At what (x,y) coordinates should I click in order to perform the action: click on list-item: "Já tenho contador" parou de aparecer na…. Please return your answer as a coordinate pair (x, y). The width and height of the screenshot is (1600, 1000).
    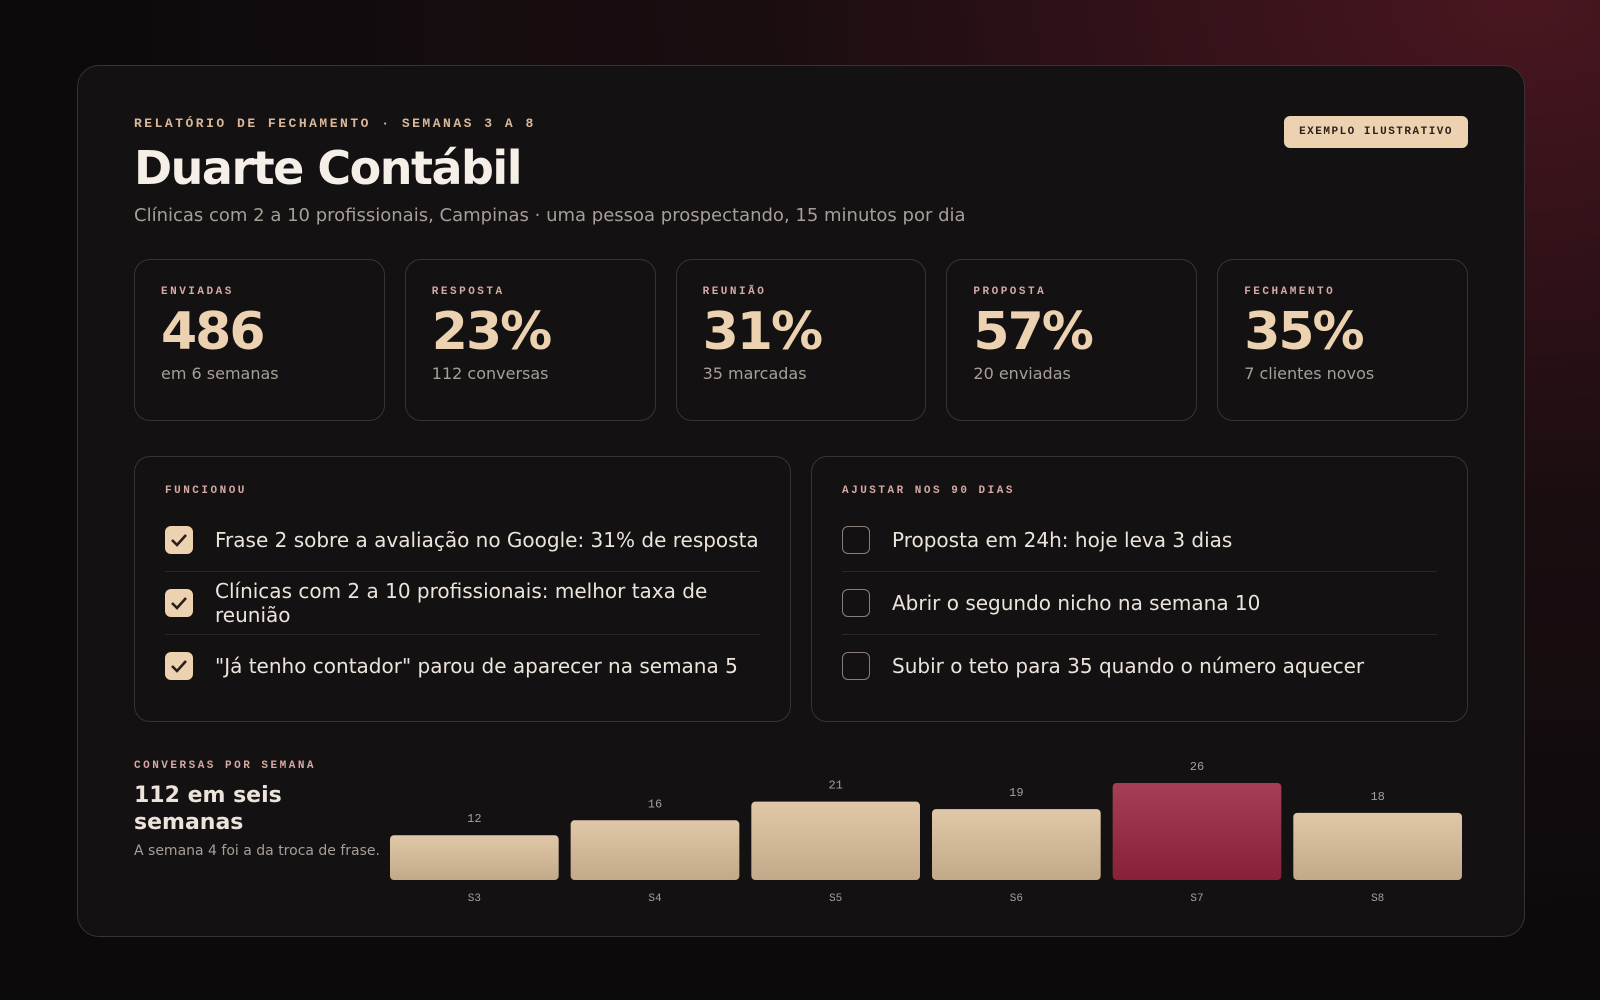
    Looking at the image, I should click on (462, 666).